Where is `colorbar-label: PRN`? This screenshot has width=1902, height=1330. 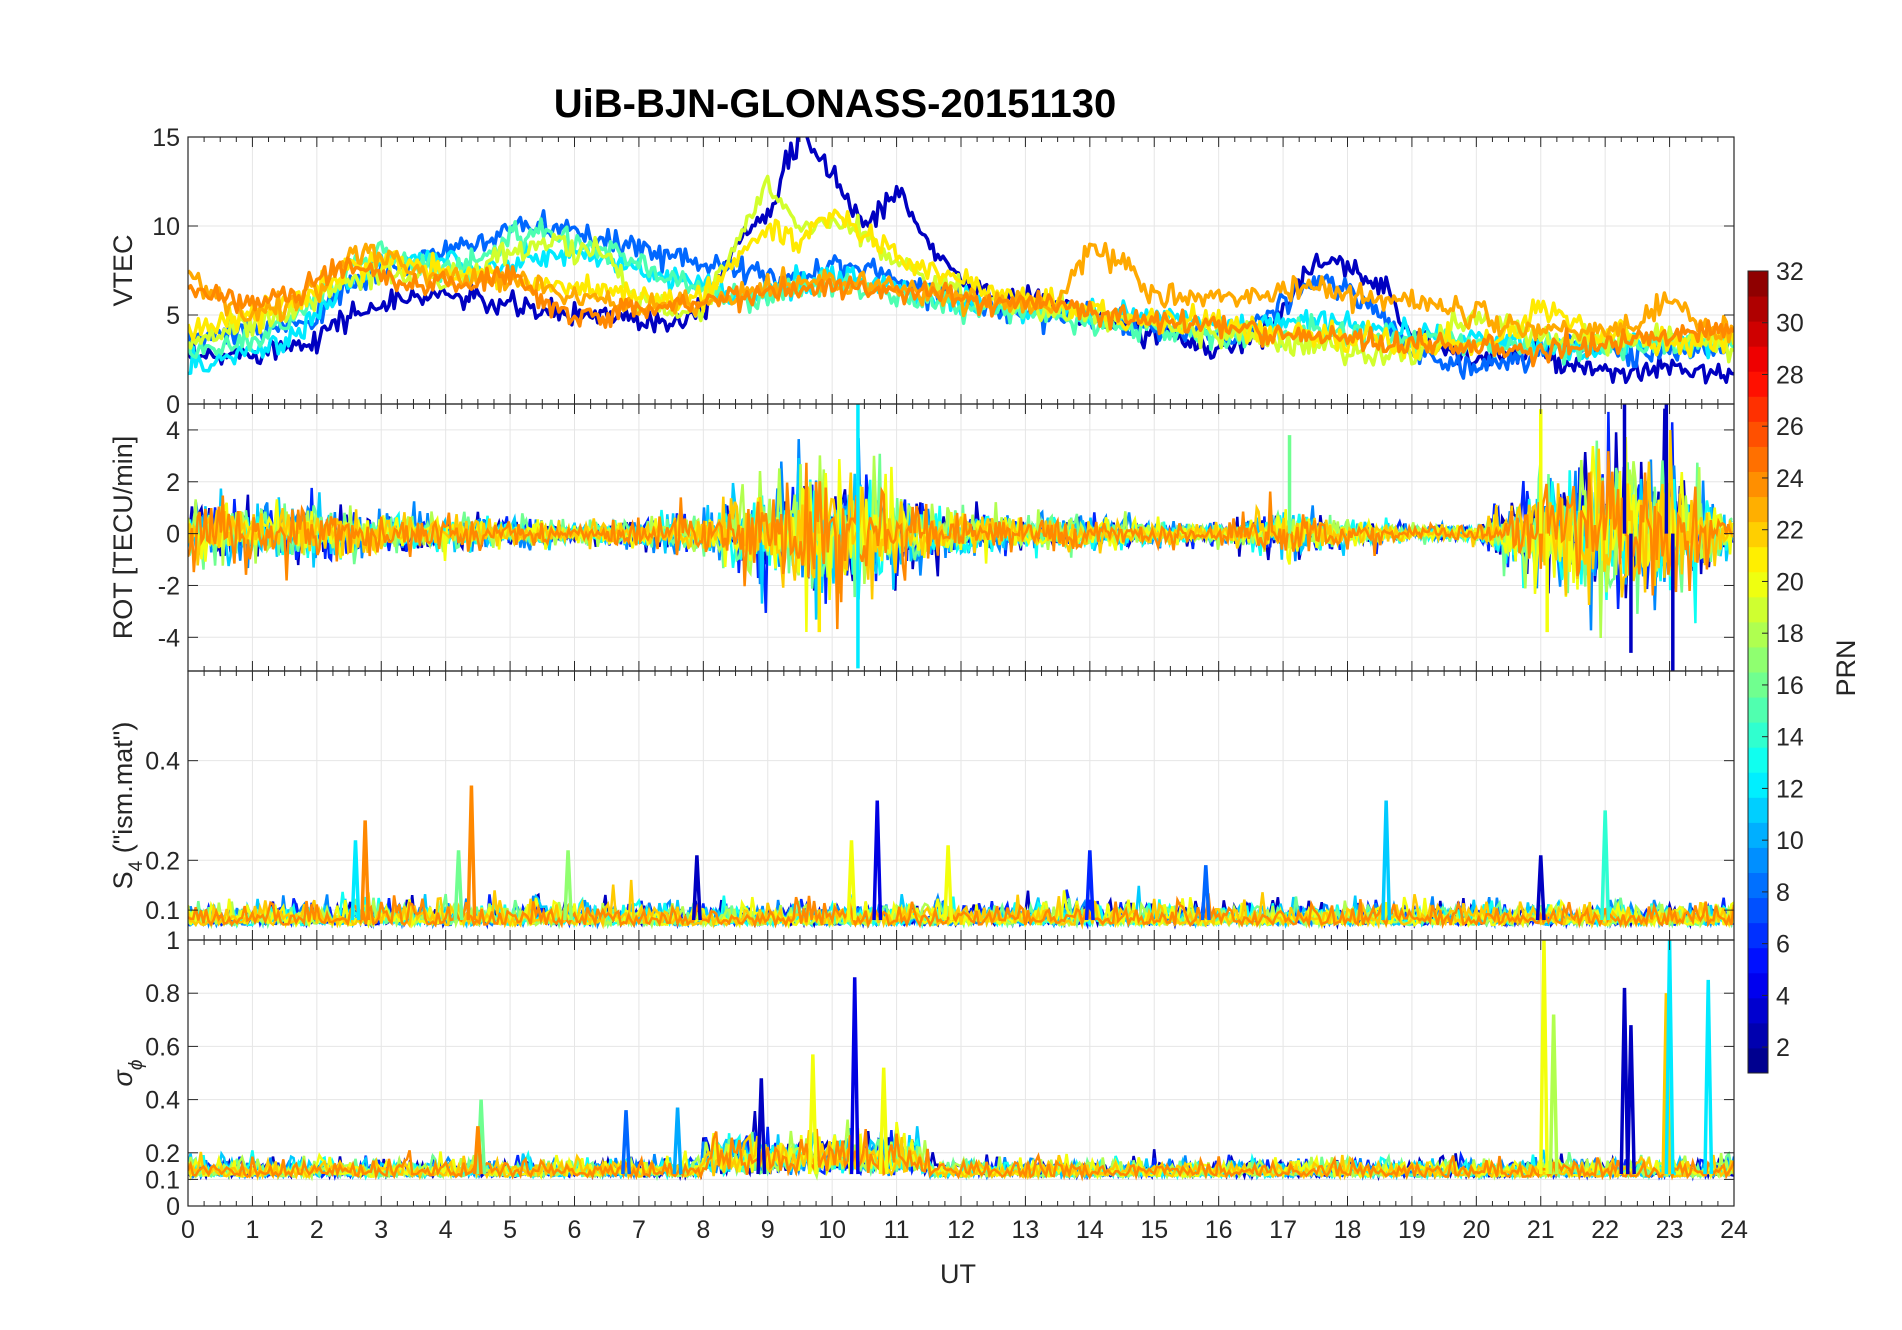 colorbar-label: PRN is located at coordinates (1846, 667).